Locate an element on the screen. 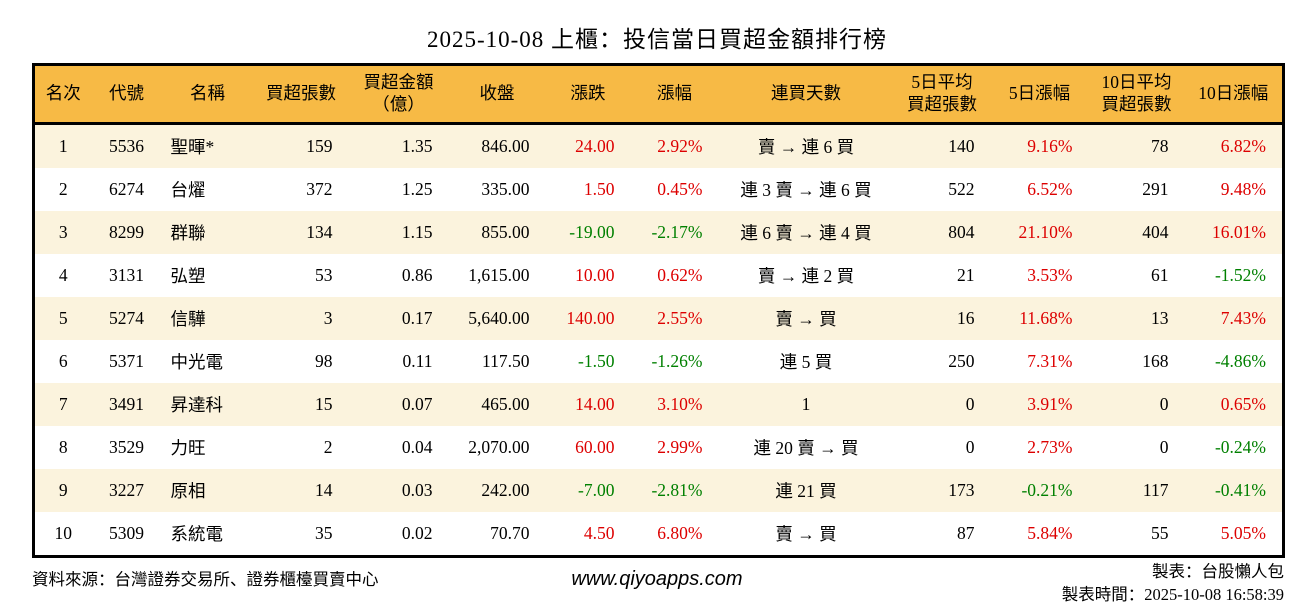 This screenshot has height=616, width=1314. cell-net-buy-shares: 15 is located at coordinates (324, 404).